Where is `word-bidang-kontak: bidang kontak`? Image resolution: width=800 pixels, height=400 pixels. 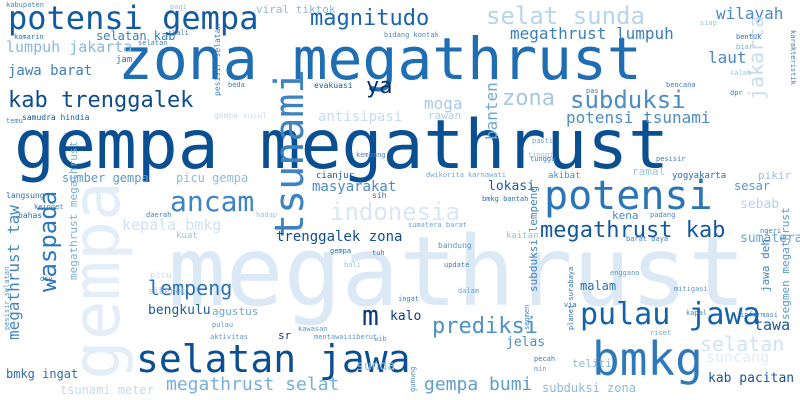
word-bidang-kontak: bidang kontak is located at coordinates (411, 35).